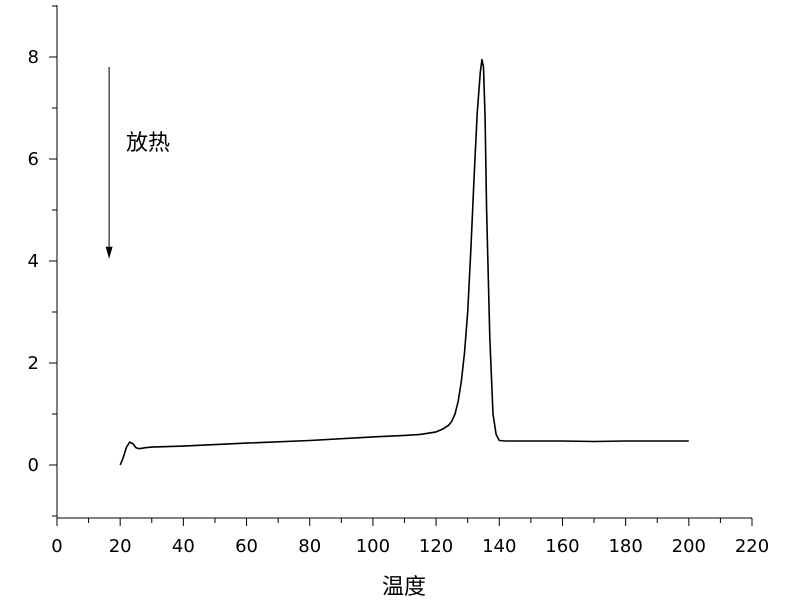  Describe the element at coordinates (404, 587) in the screenshot. I see `x-axis-label: 温度` at that location.